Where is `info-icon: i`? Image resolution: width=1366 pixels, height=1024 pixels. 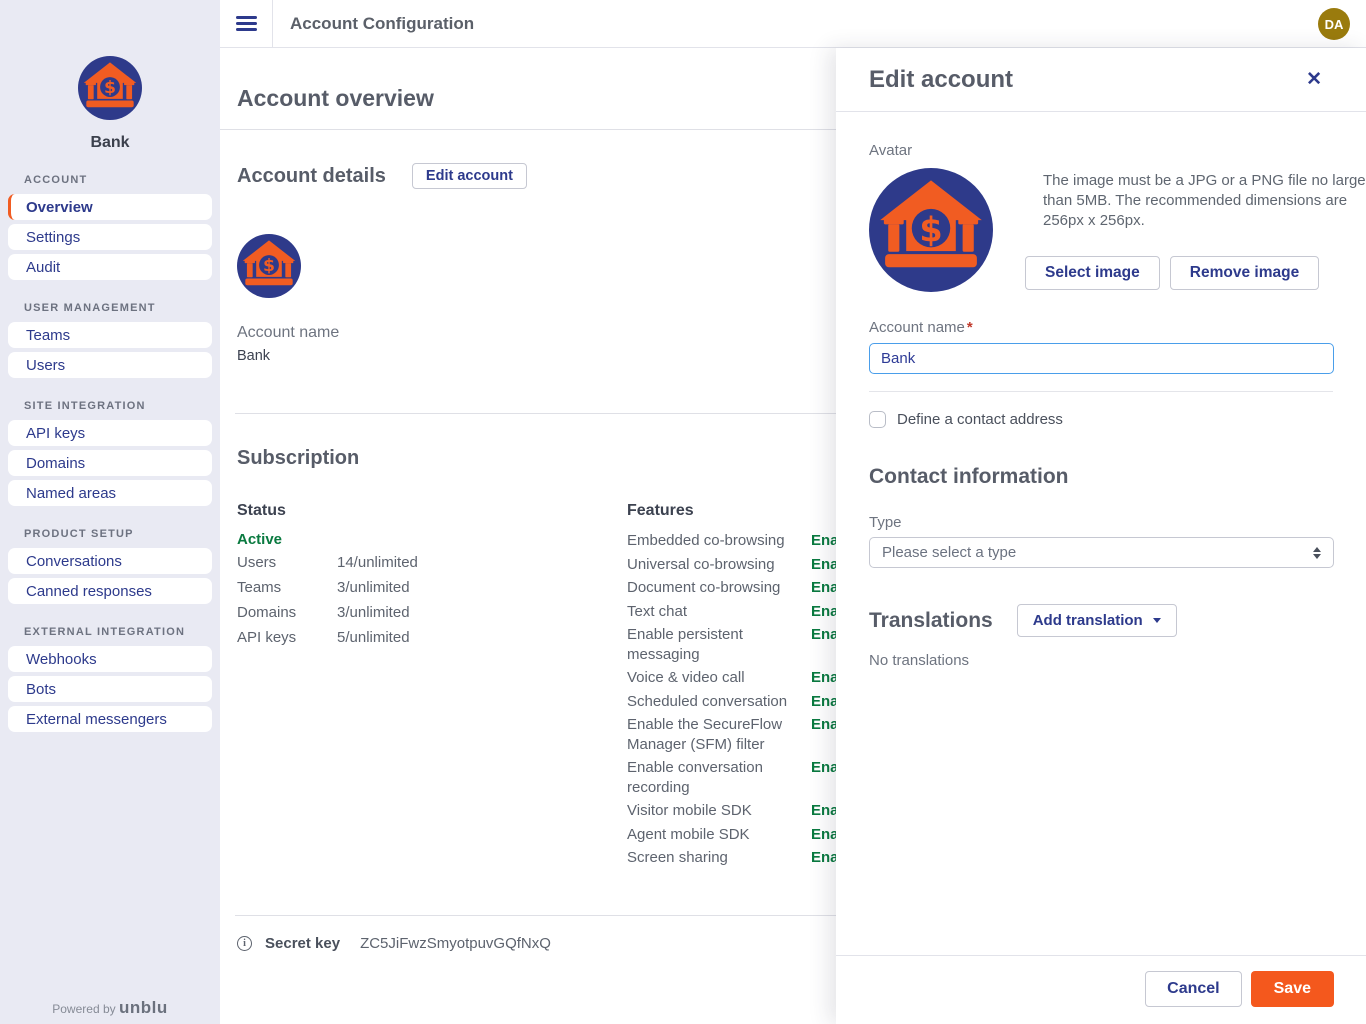 info-icon: i is located at coordinates (244, 943).